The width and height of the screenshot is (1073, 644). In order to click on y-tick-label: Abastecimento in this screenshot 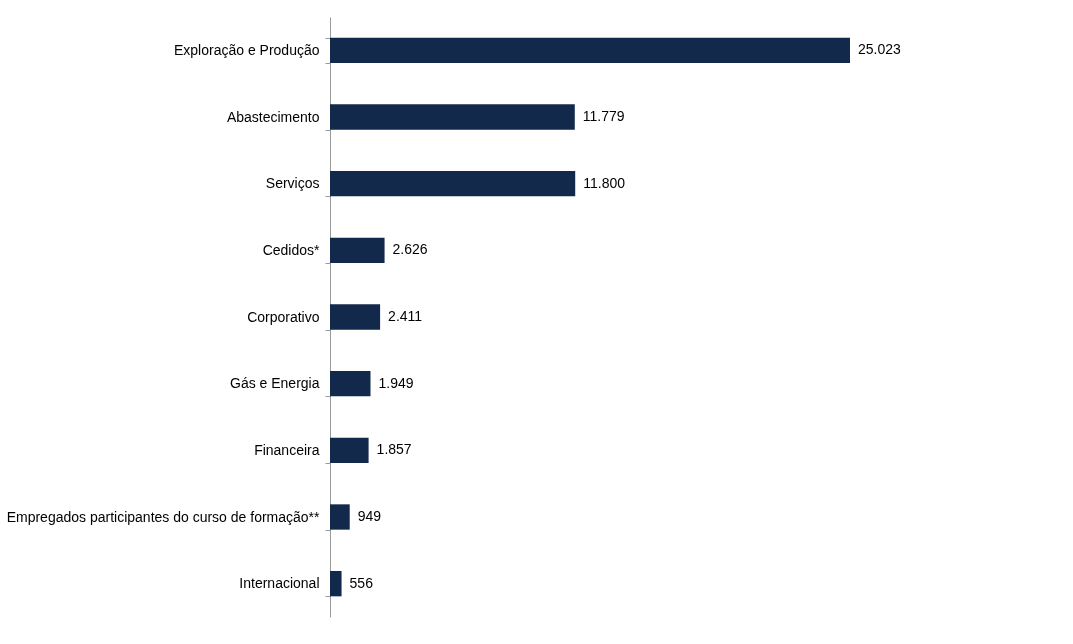, I will do `click(273, 116)`.